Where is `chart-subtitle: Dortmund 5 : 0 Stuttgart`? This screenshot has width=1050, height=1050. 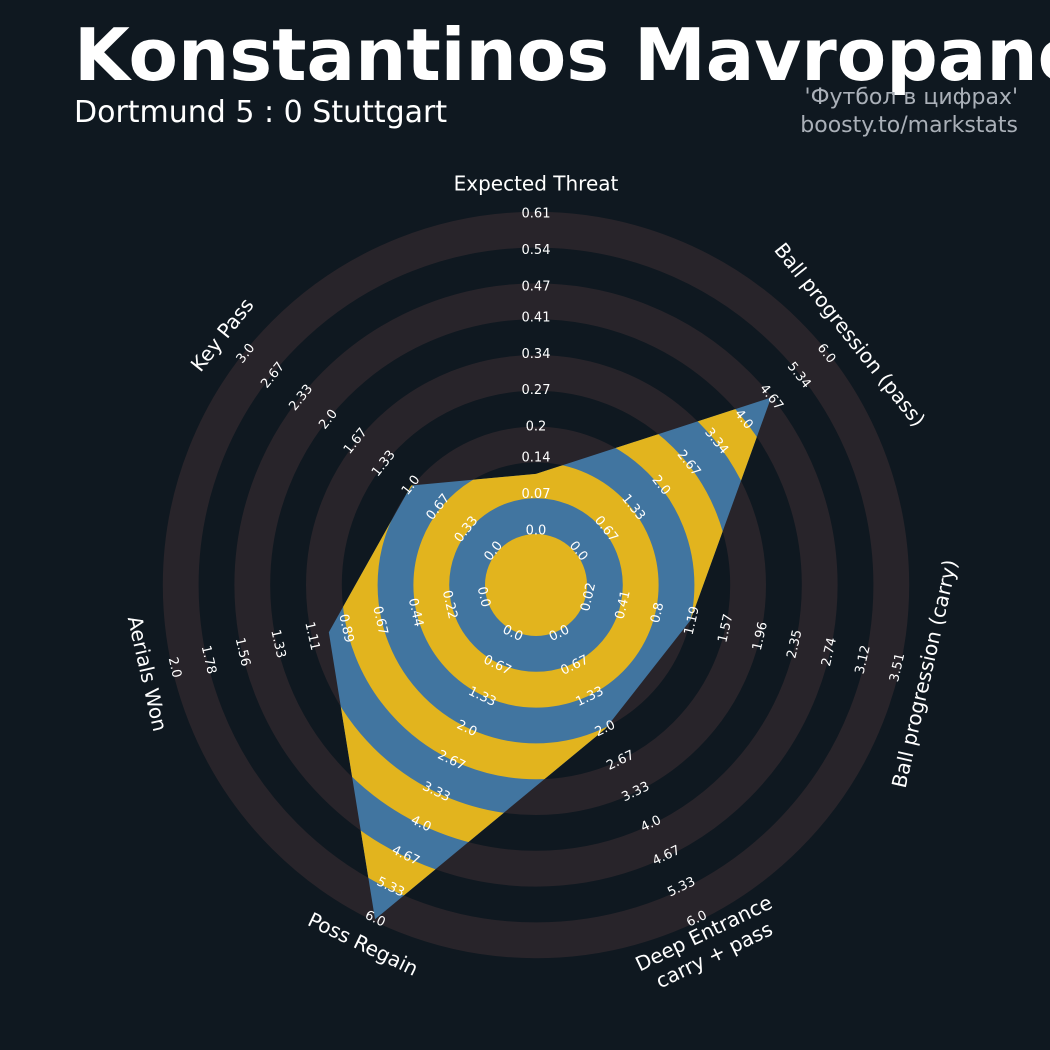
chart-subtitle: Dortmund 5 : 0 Stuttgart is located at coordinates (260, 112).